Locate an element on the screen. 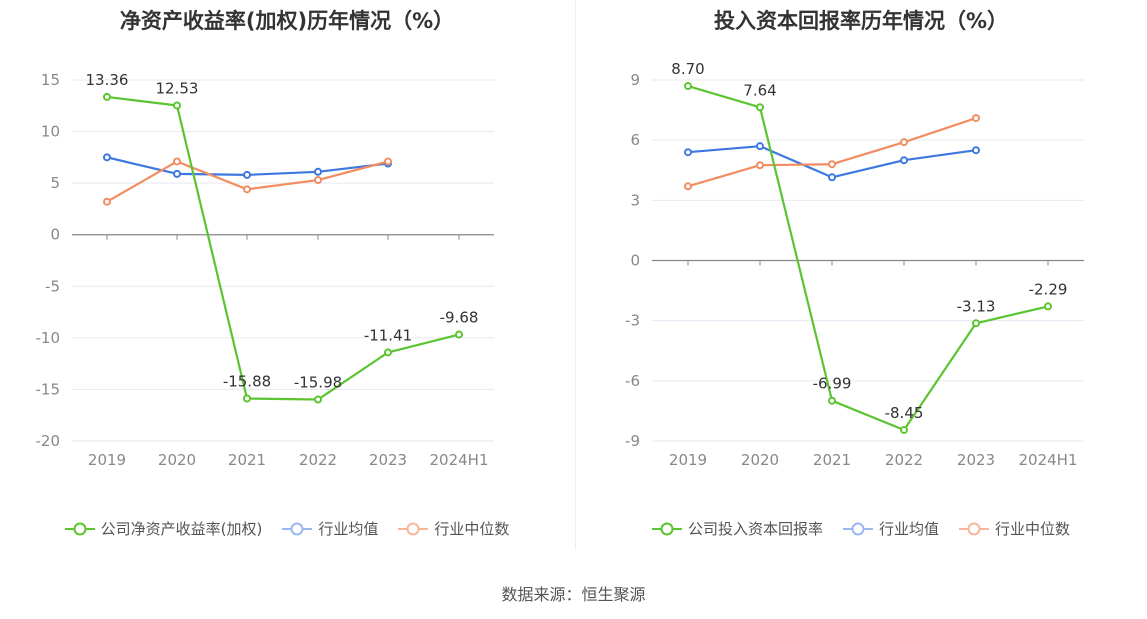 Image resolution: width=1147 pixels, height=619 pixels. roe-chart-title: 净资产收益率(加权)历年情况（%） is located at coordinates (287, 21).